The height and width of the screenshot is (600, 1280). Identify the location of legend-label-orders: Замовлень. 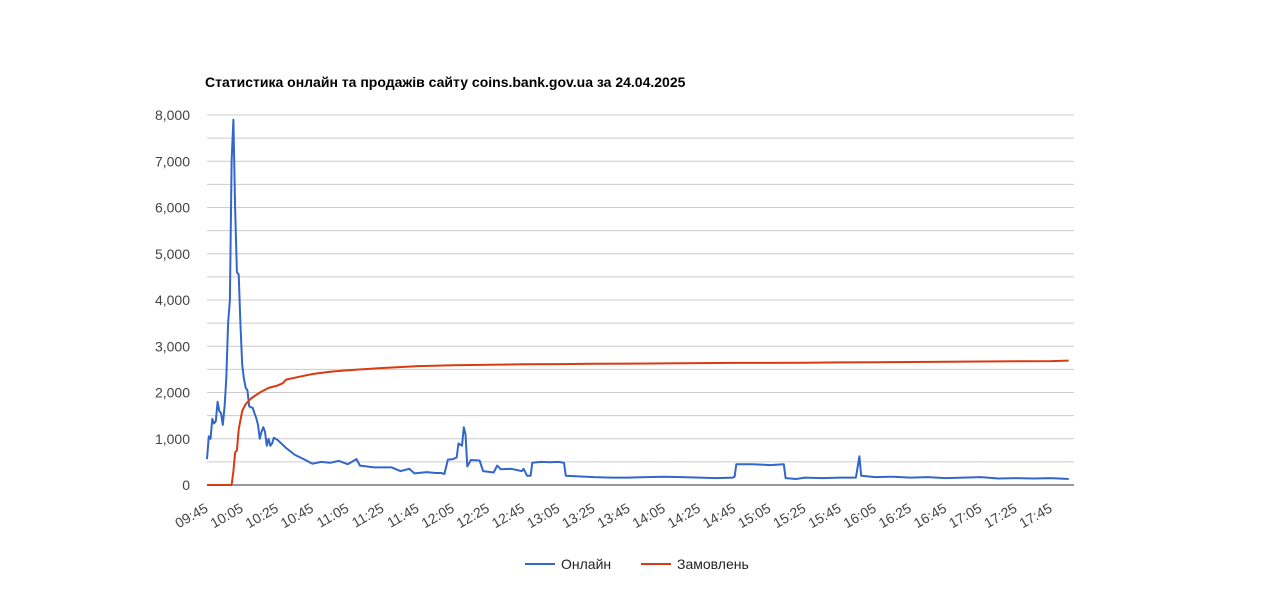
(713, 564).